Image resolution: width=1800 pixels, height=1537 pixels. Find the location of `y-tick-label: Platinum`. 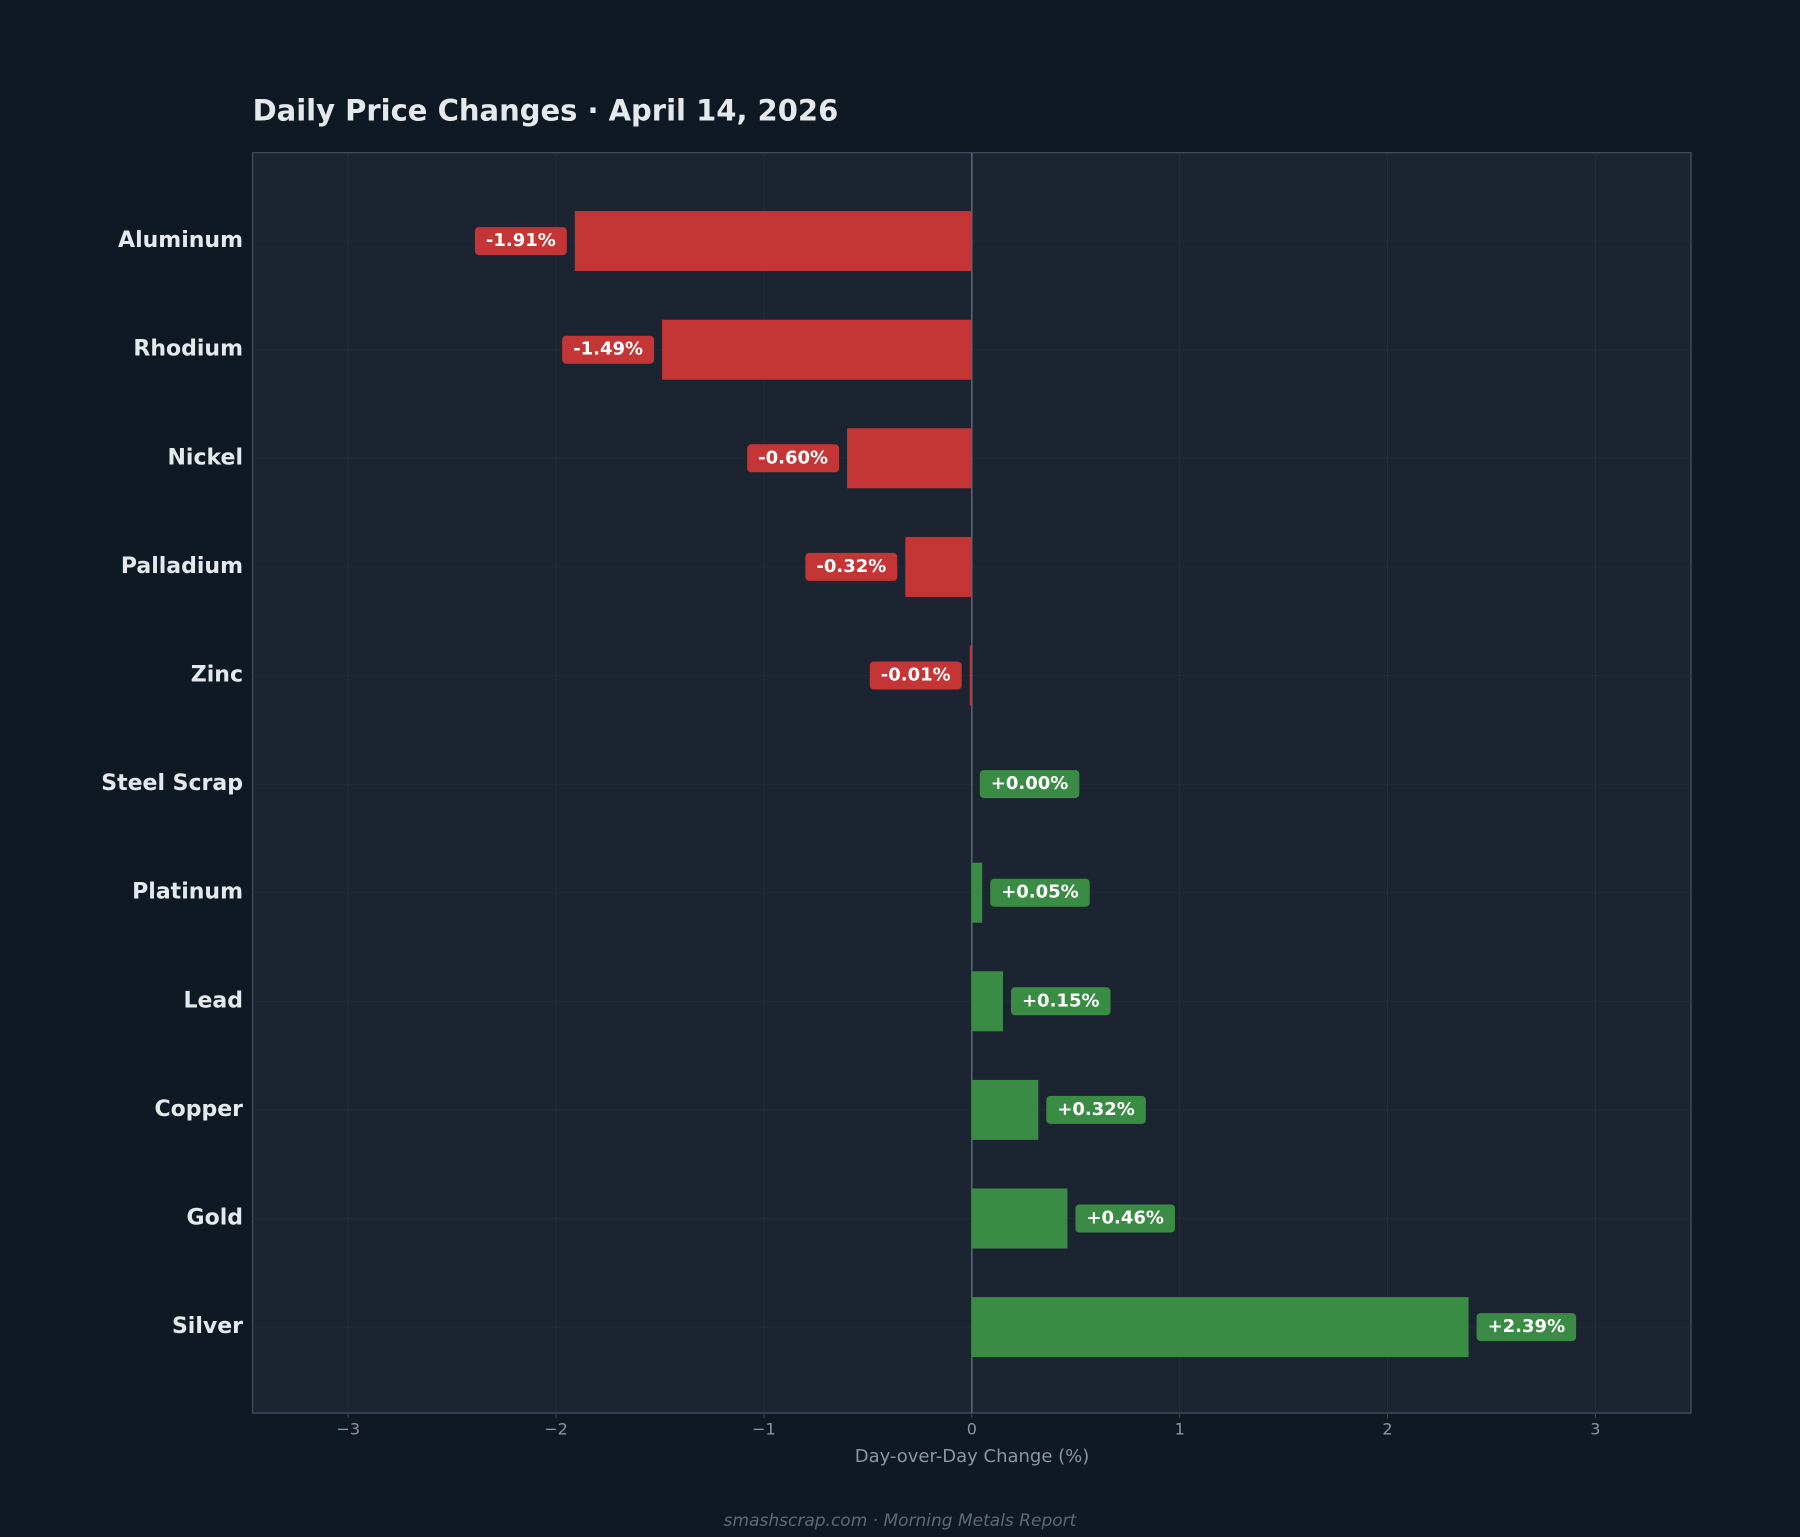

y-tick-label: Platinum is located at coordinates (187, 892).